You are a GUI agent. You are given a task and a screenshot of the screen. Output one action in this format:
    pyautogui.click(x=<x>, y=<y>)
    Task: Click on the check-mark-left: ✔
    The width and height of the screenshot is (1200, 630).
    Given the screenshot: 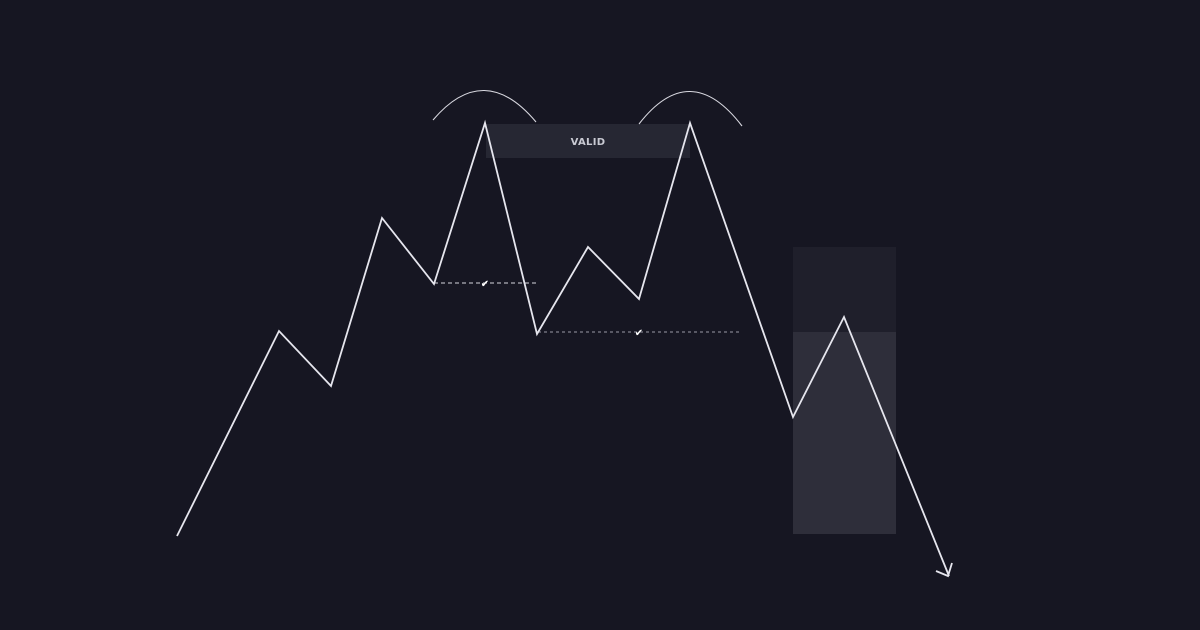 What is the action you would take?
    pyautogui.click(x=485, y=284)
    